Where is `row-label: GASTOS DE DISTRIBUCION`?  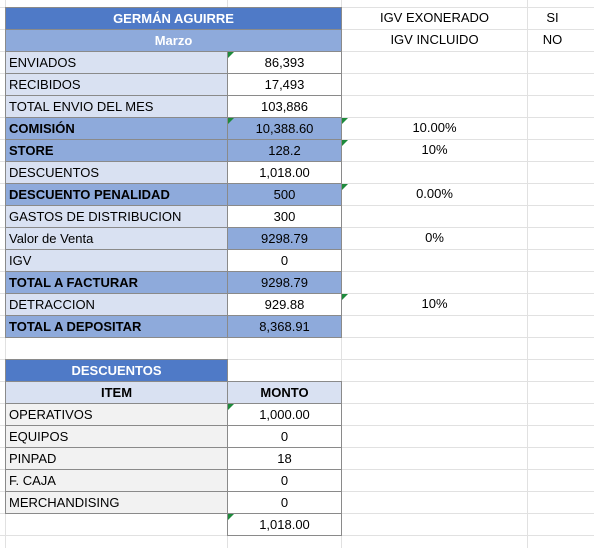
row-label: GASTOS DE DISTRIBUCION is located at coordinates (116, 216).